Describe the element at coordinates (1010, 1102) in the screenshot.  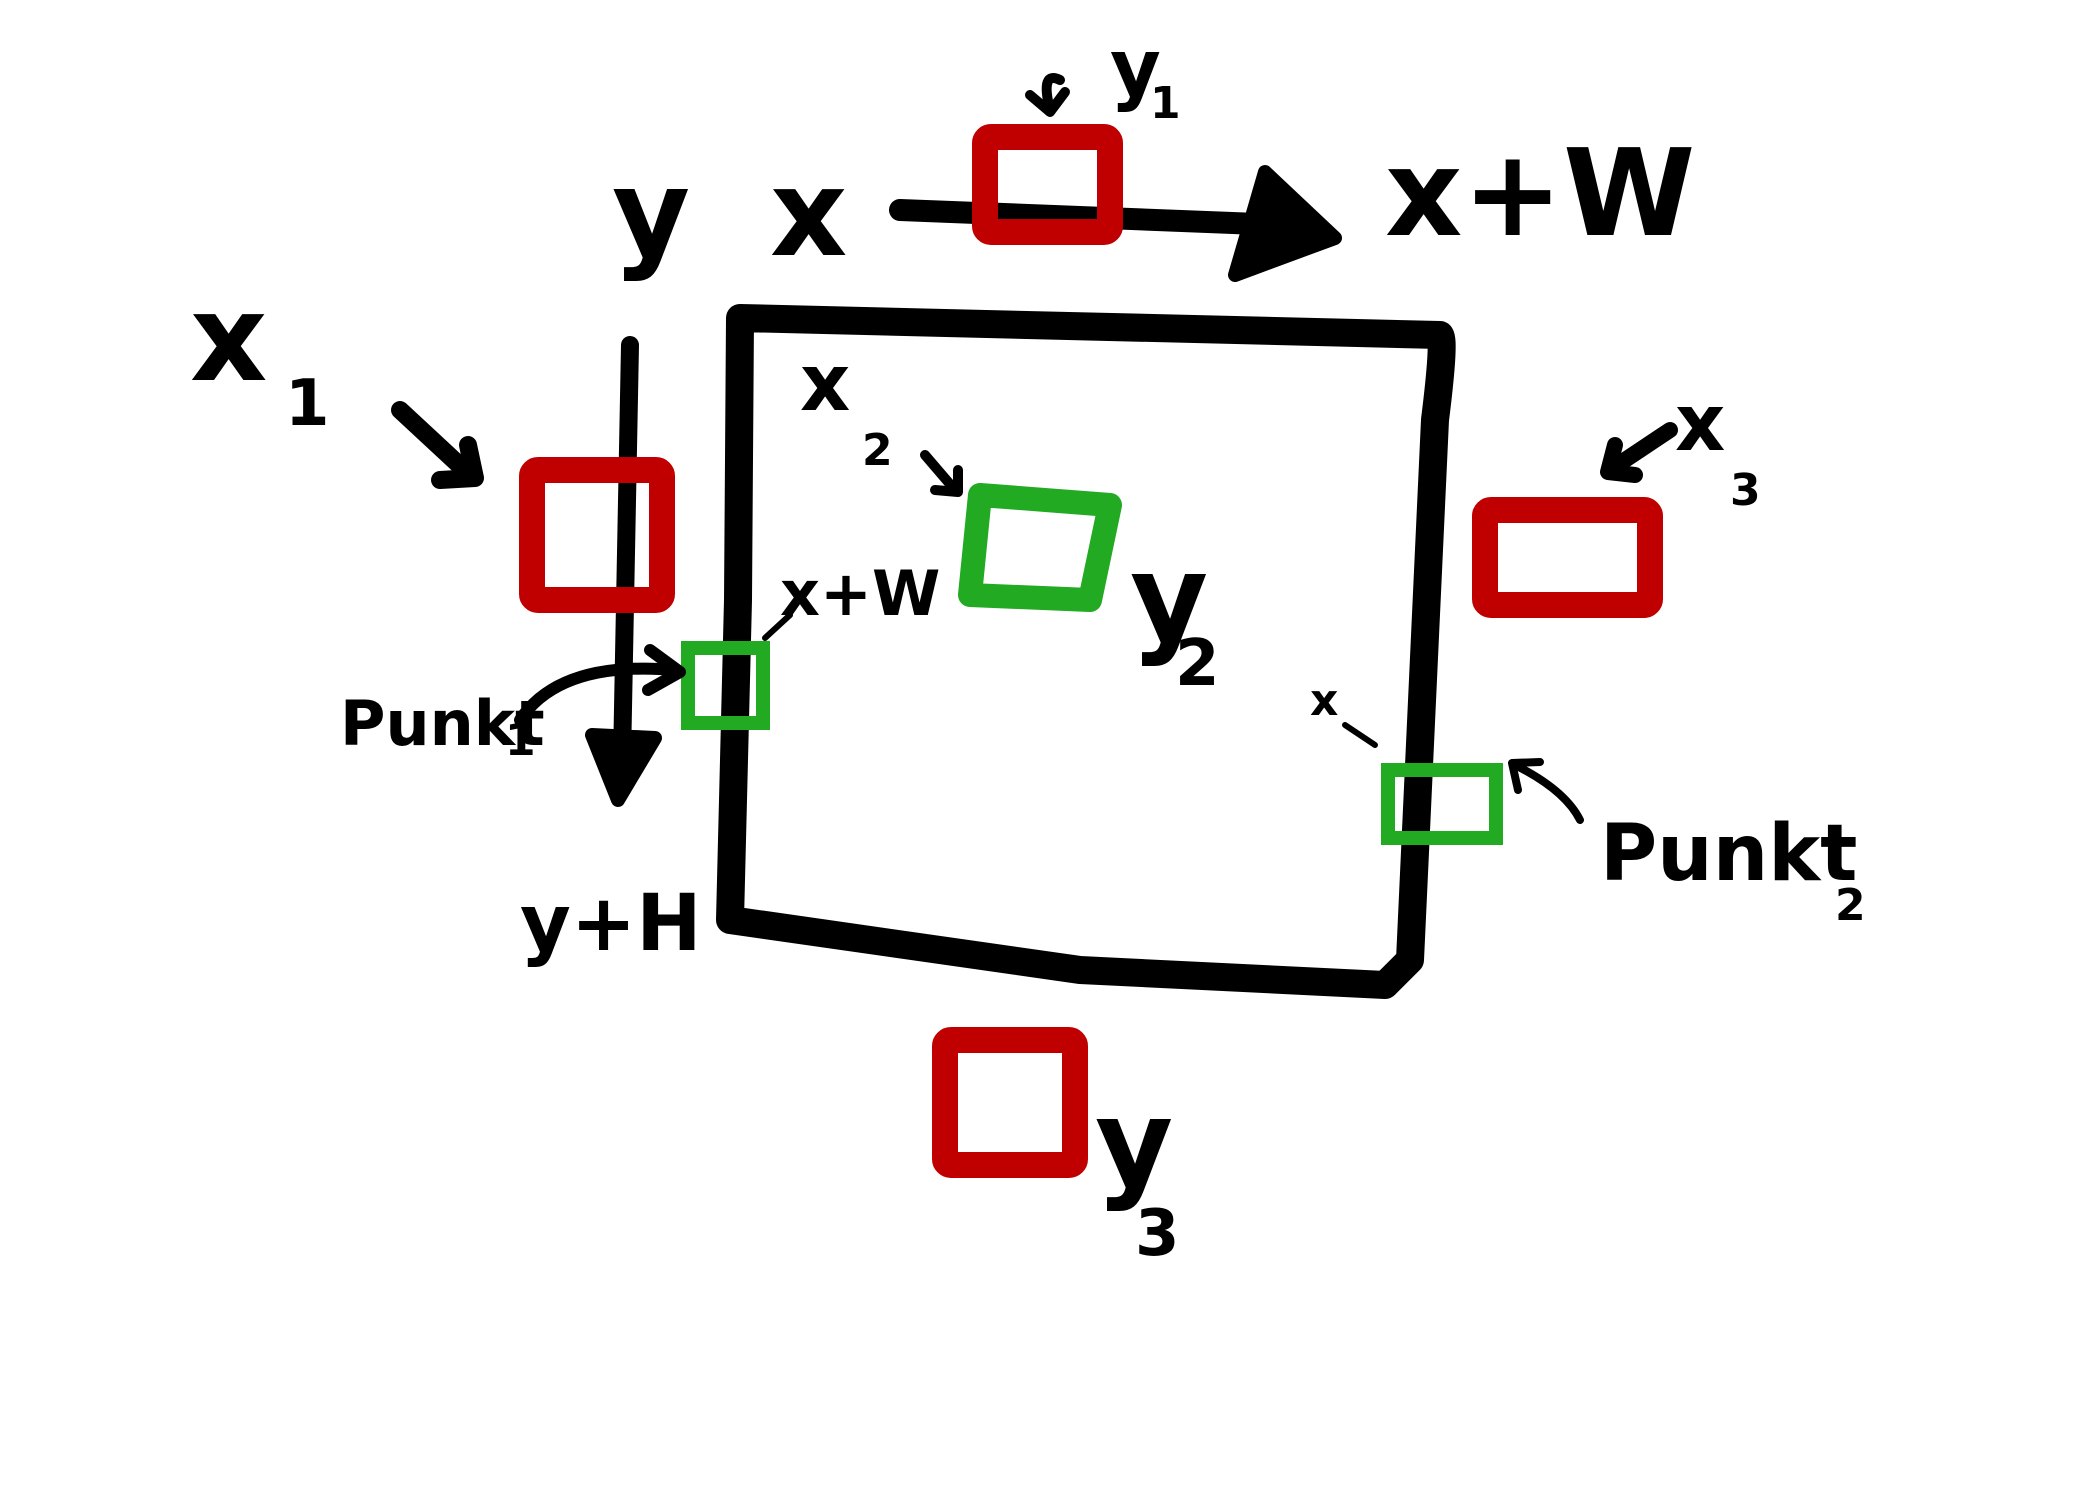
I see `red-box-y3` at that location.